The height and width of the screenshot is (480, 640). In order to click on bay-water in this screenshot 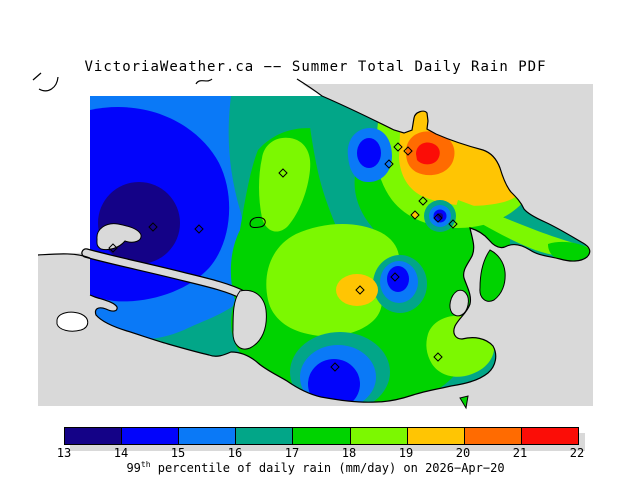, I will do `click(249, 319)`.